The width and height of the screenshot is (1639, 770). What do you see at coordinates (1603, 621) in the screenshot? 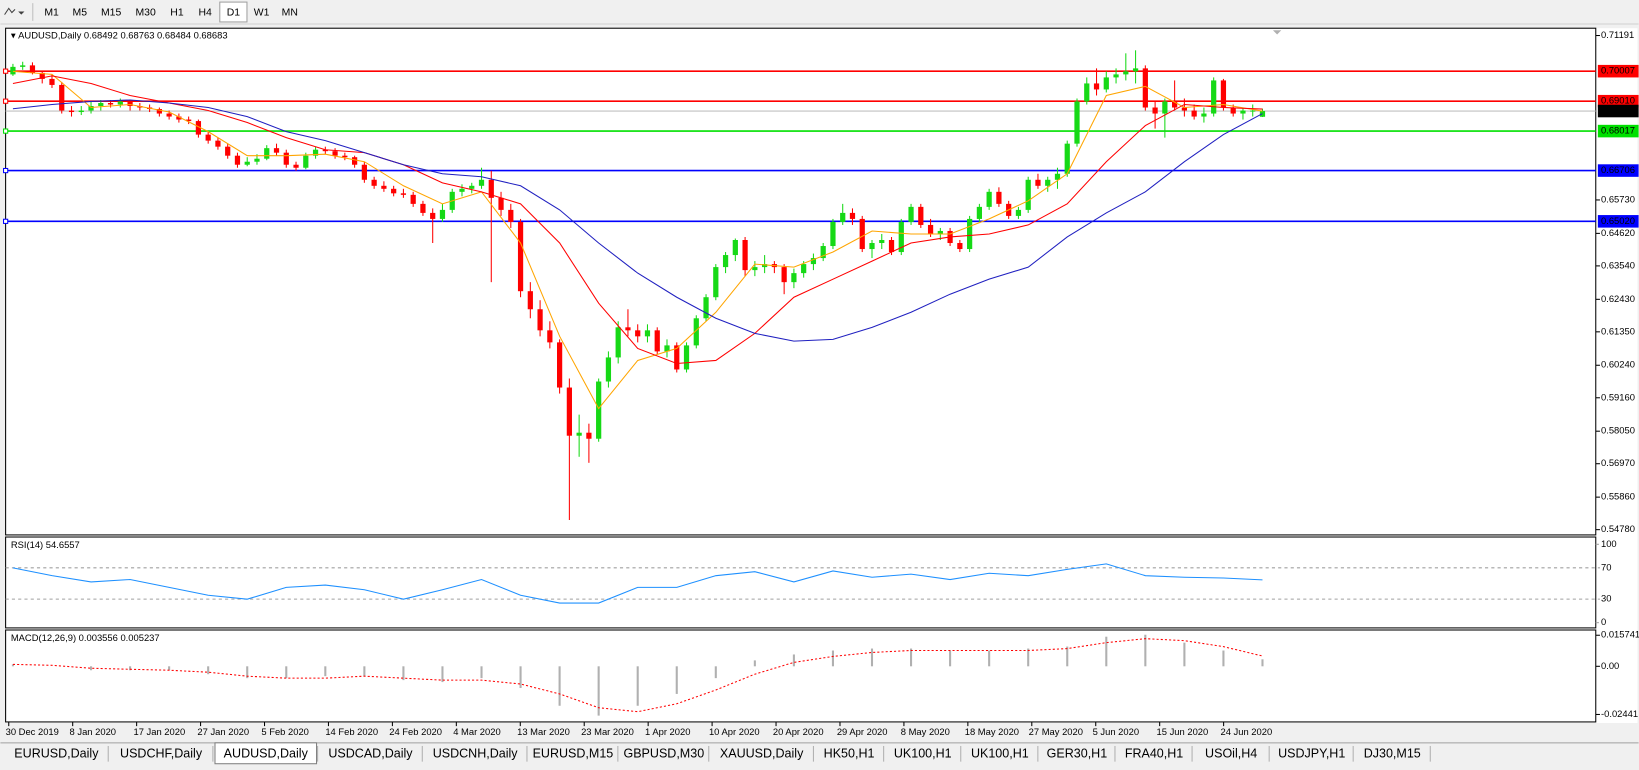
I see `rsi-tick-label: 0` at bounding box center [1603, 621].